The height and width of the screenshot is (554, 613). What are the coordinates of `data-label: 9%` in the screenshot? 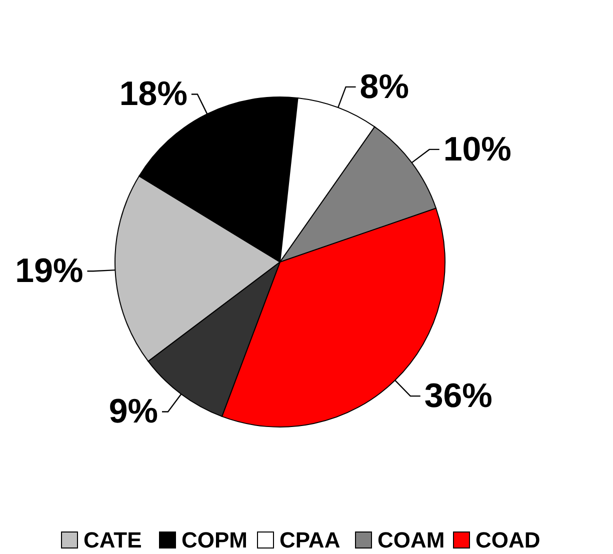 It's located at (133, 411).